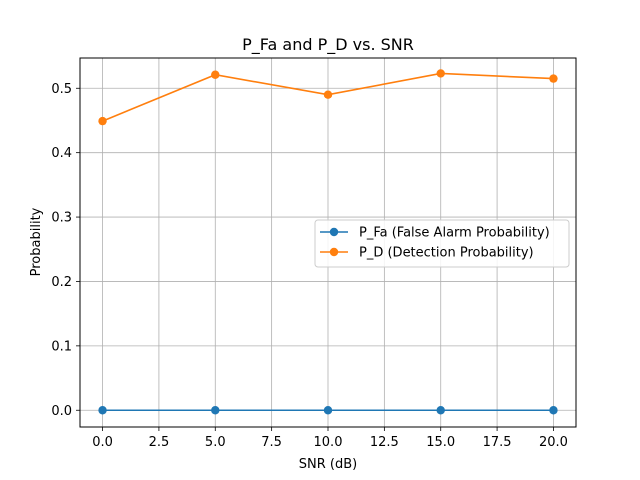 The image size is (640, 480). Describe the element at coordinates (553, 442) in the screenshot. I see `x-tick-label: 20.0` at that location.